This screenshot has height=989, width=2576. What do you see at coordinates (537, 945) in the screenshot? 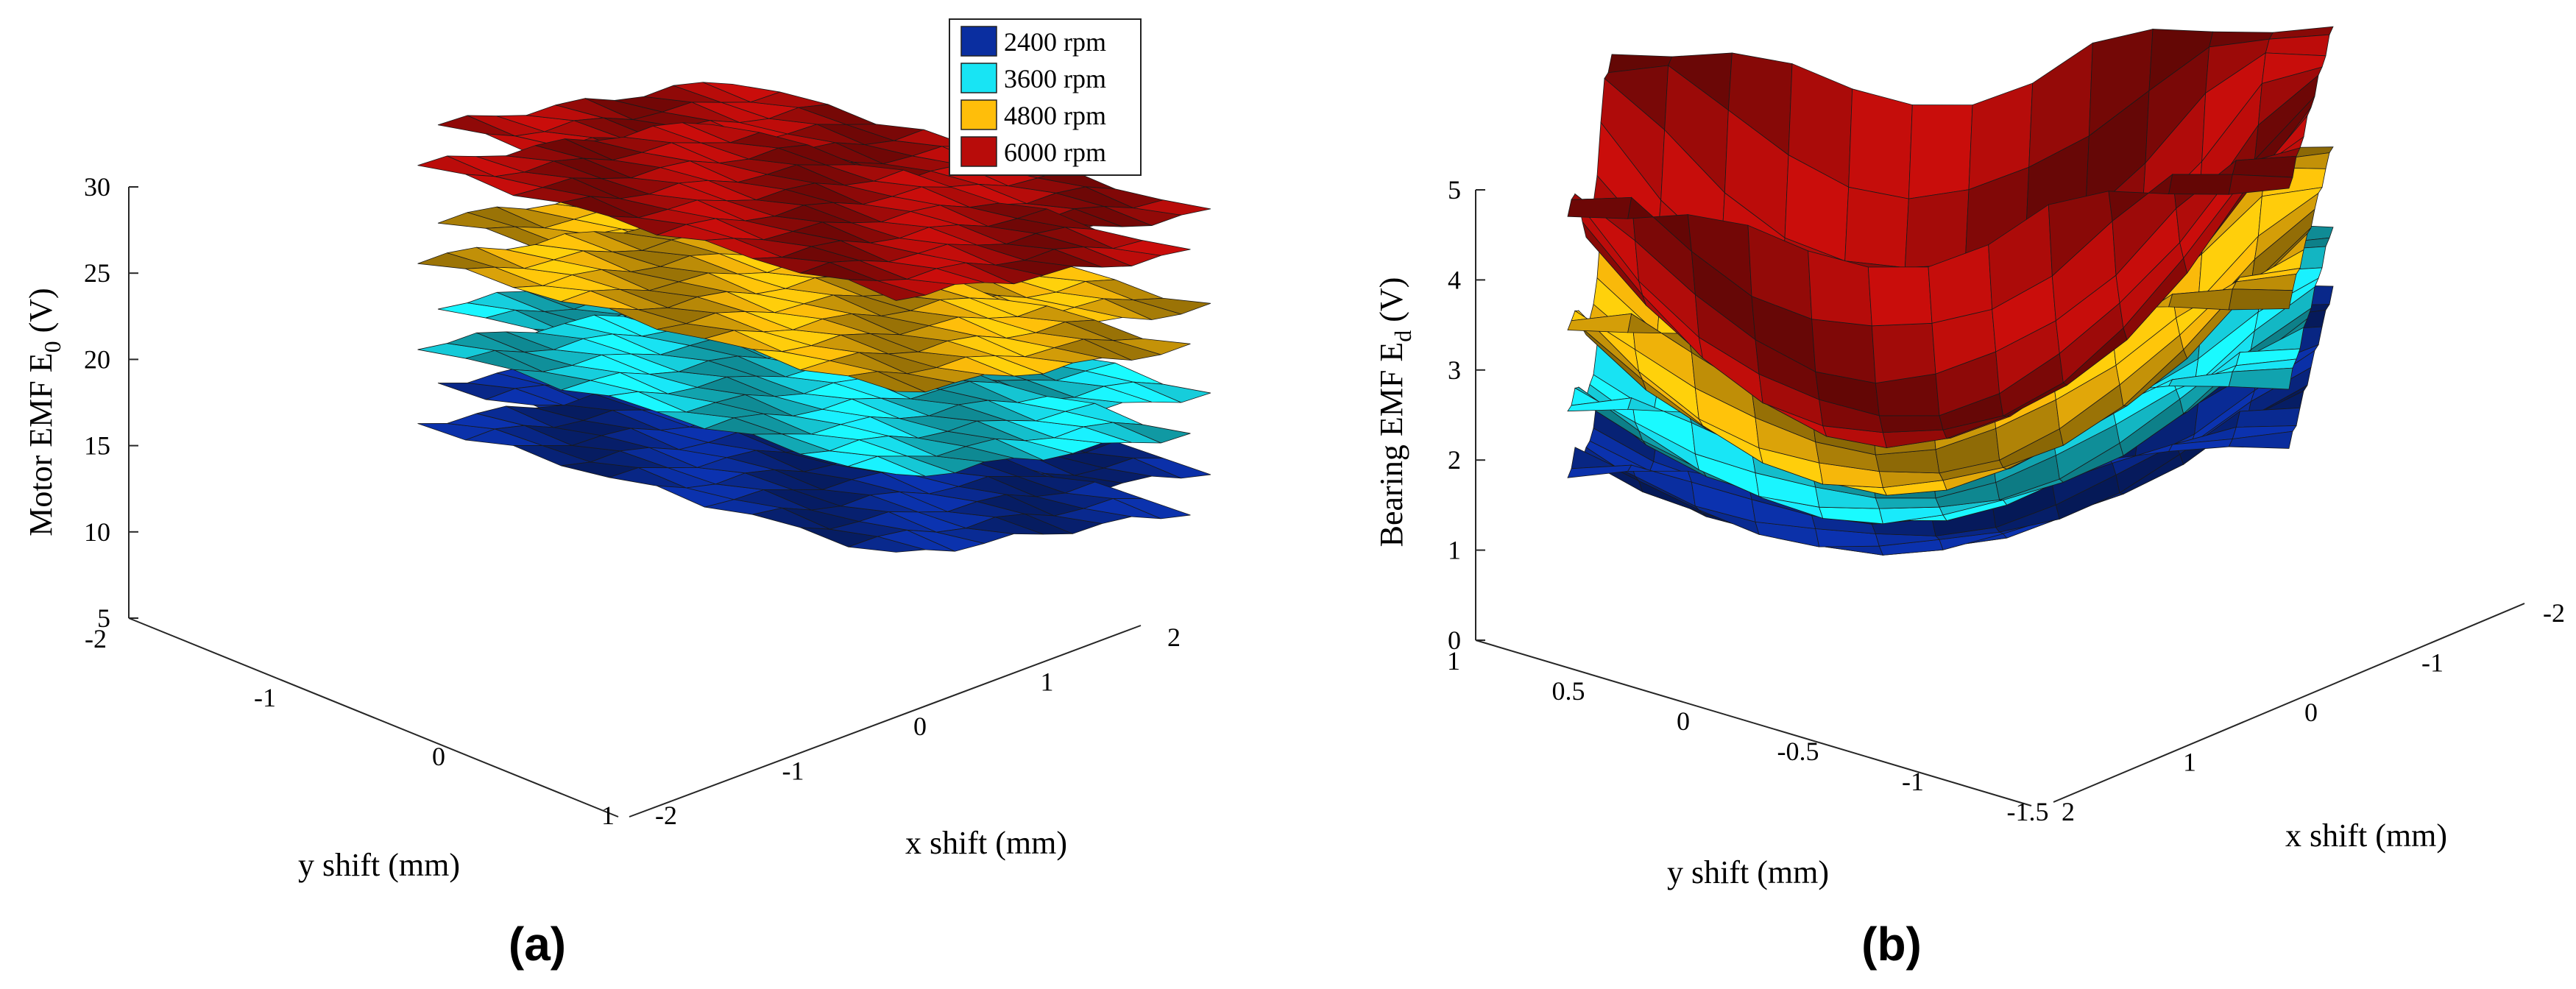
I see `a-panel-label: (a)` at bounding box center [537, 945].